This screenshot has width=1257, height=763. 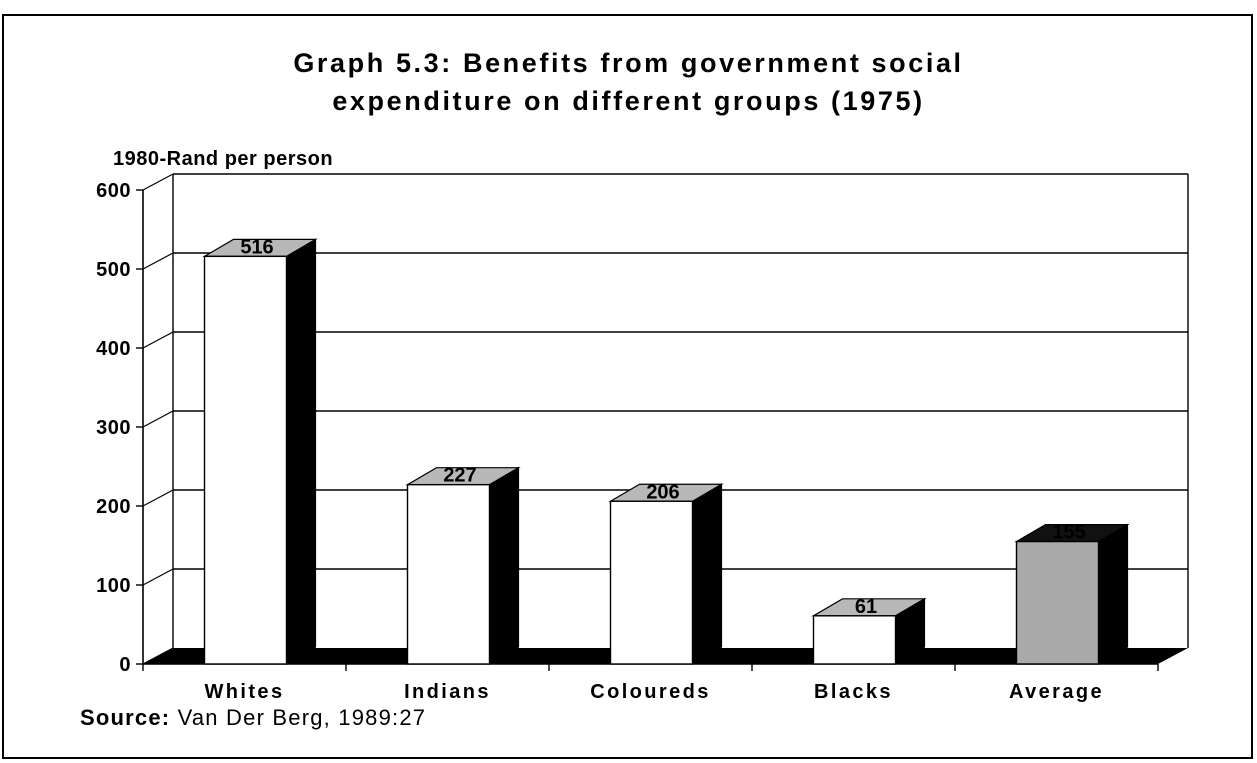 What do you see at coordinates (651, 582) in the screenshot?
I see `bar-coloureds` at bounding box center [651, 582].